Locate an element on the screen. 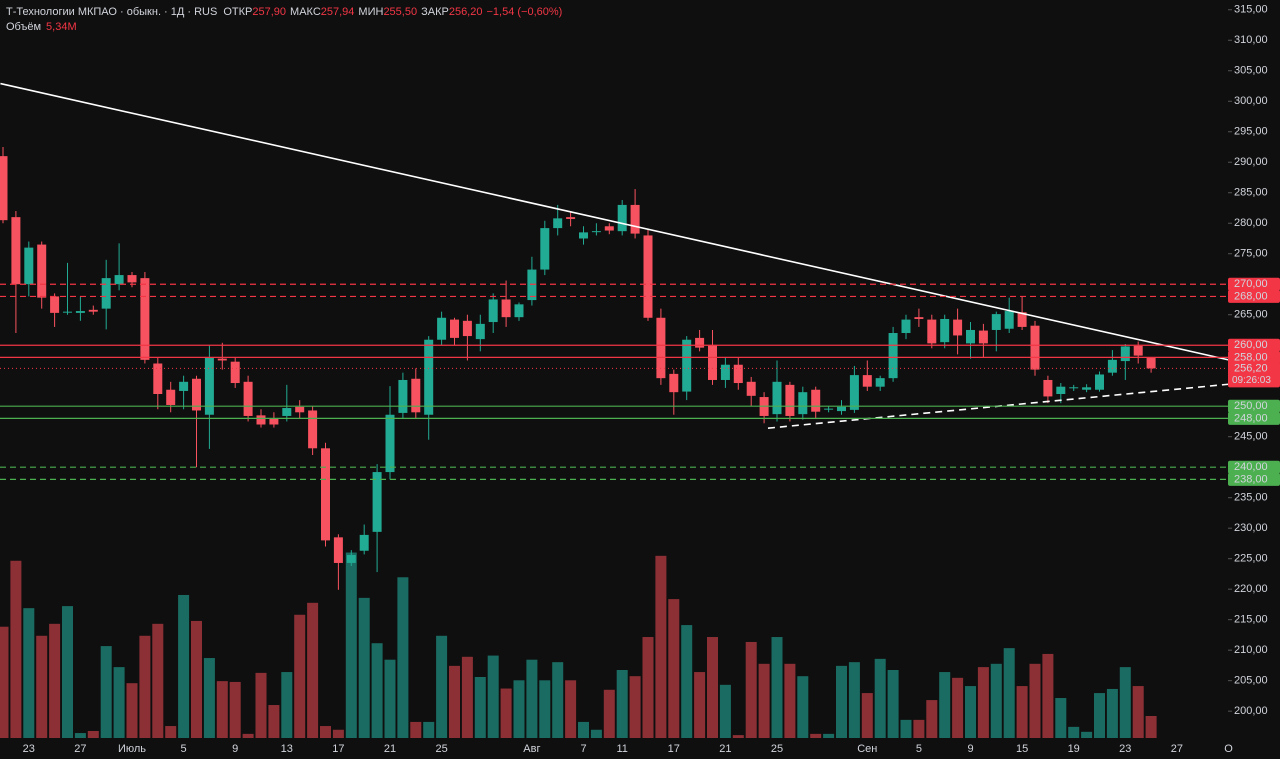  low: 255,50 is located at coordinates (400, 12).